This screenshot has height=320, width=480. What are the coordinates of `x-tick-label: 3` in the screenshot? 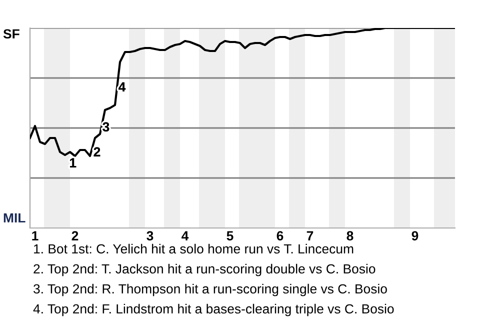 It's located at (150, 235).